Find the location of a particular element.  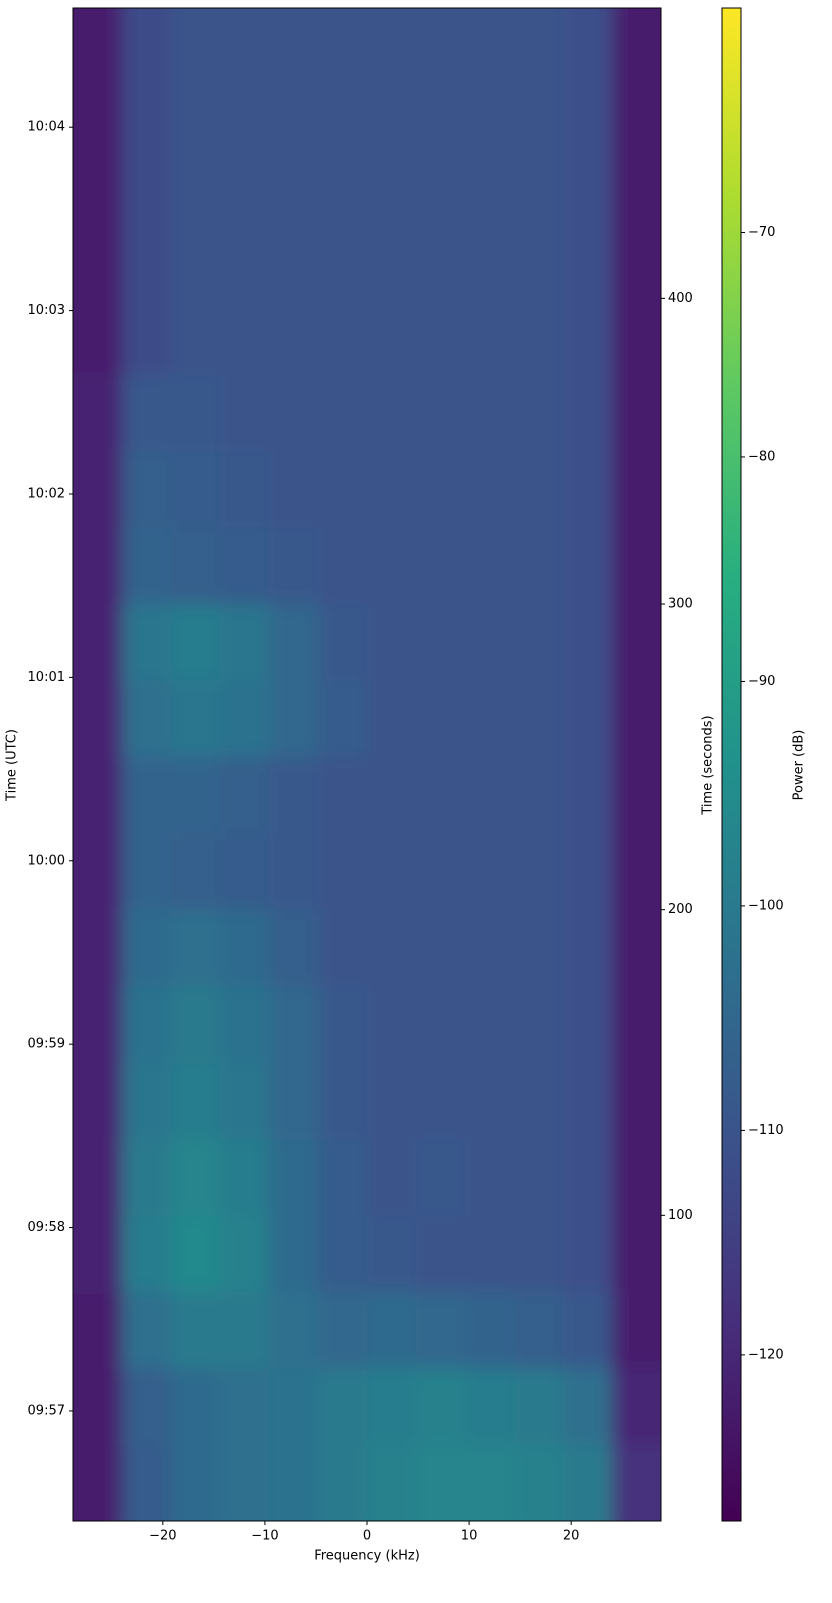

y-tick-label: 09:59 is located at coordinates (46, 1044).